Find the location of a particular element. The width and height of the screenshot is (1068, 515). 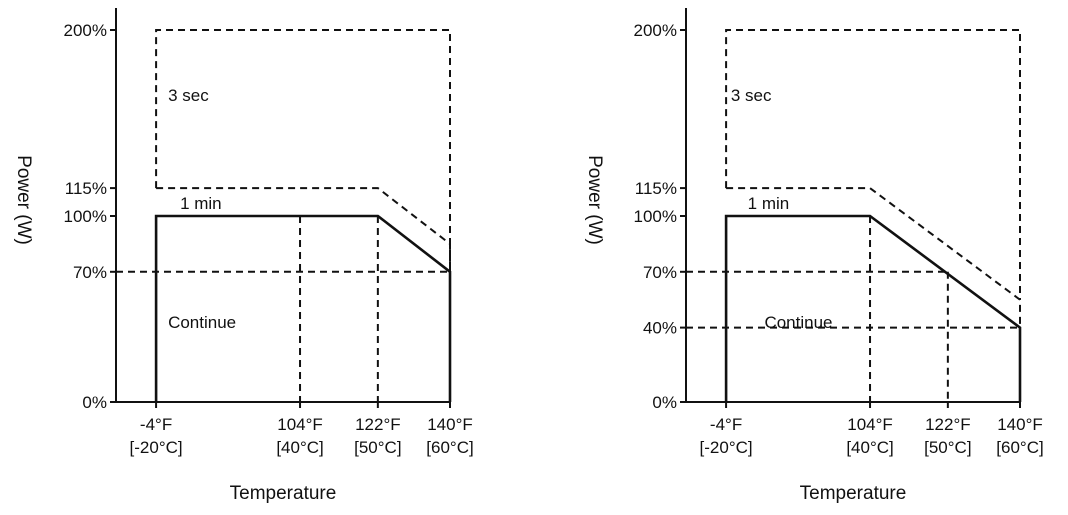

series-one-minute-line is located at coordinates (303, 229).